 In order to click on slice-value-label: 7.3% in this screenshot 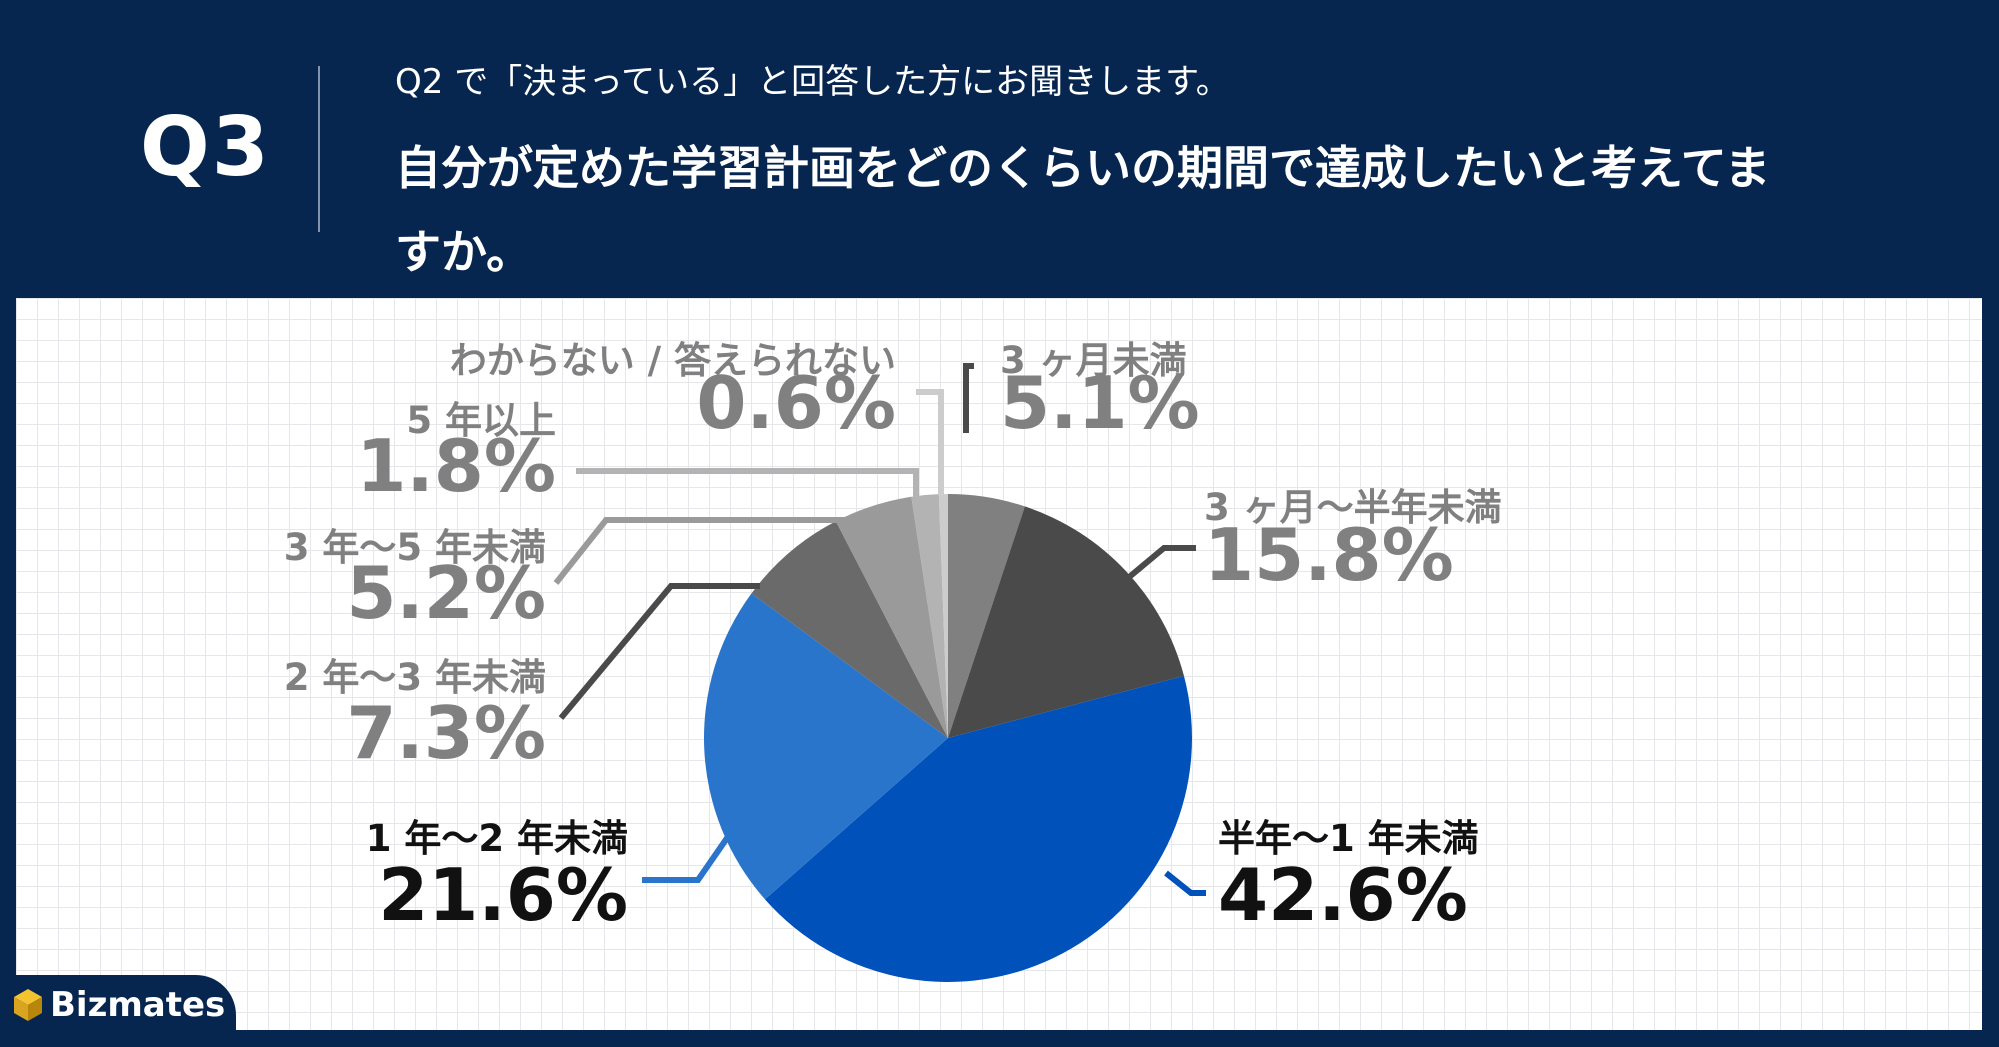, I will do `click(446, 733)`.